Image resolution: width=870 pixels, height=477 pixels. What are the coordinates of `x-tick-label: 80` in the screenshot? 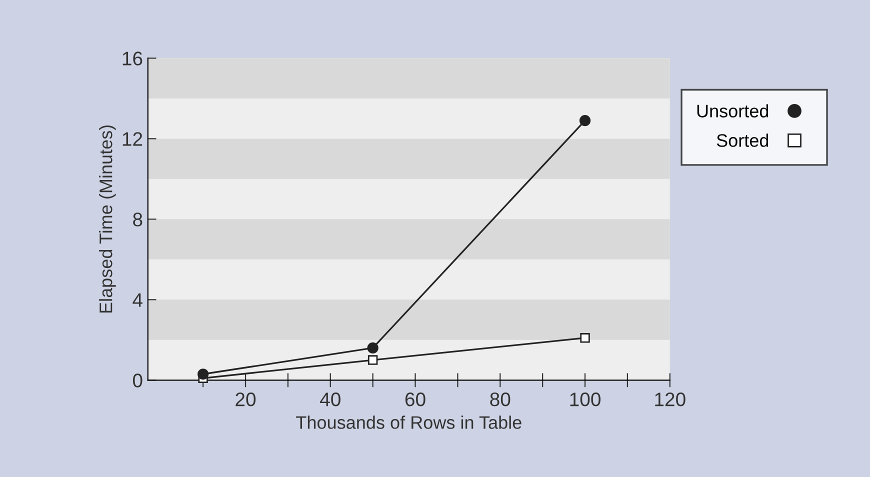 It's located at (500, 399).